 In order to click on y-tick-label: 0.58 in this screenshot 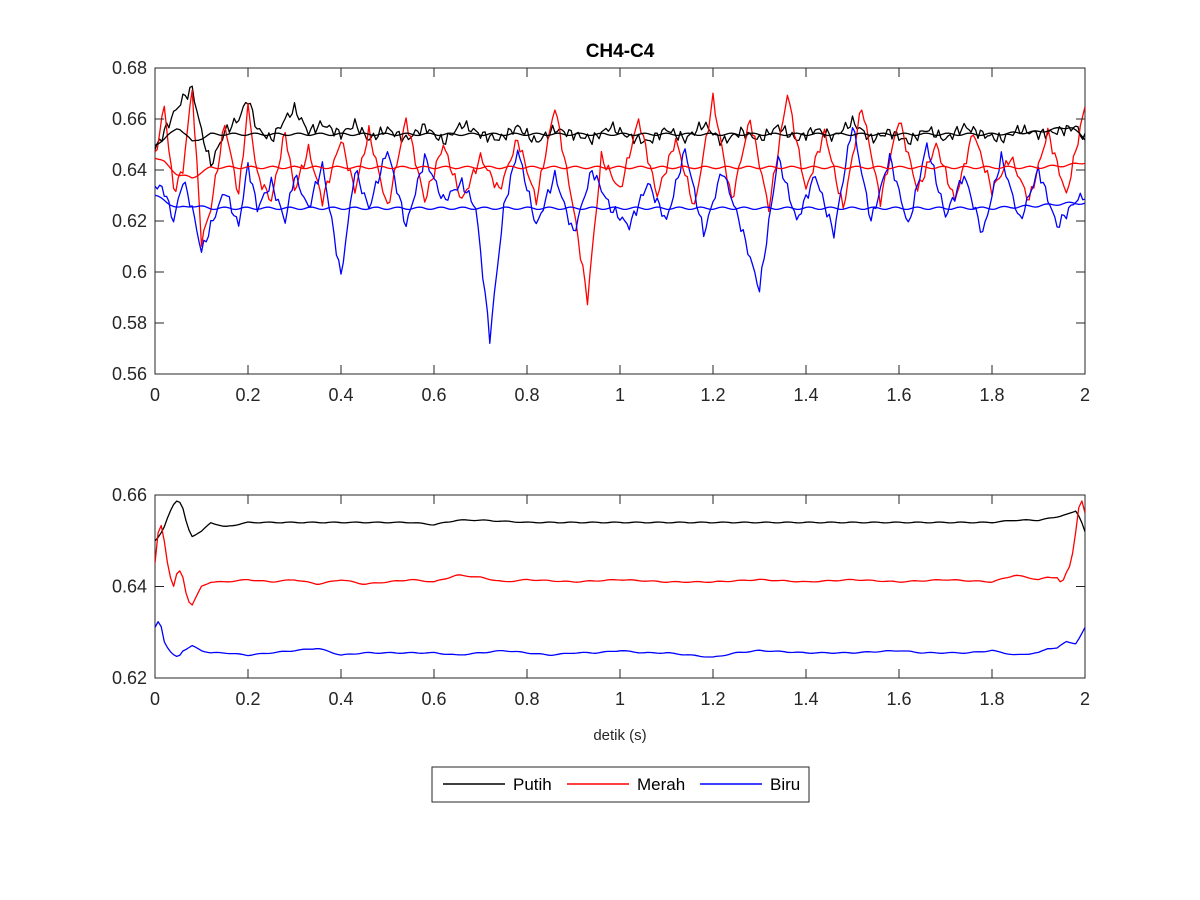, I will do `click(129, 323)`.